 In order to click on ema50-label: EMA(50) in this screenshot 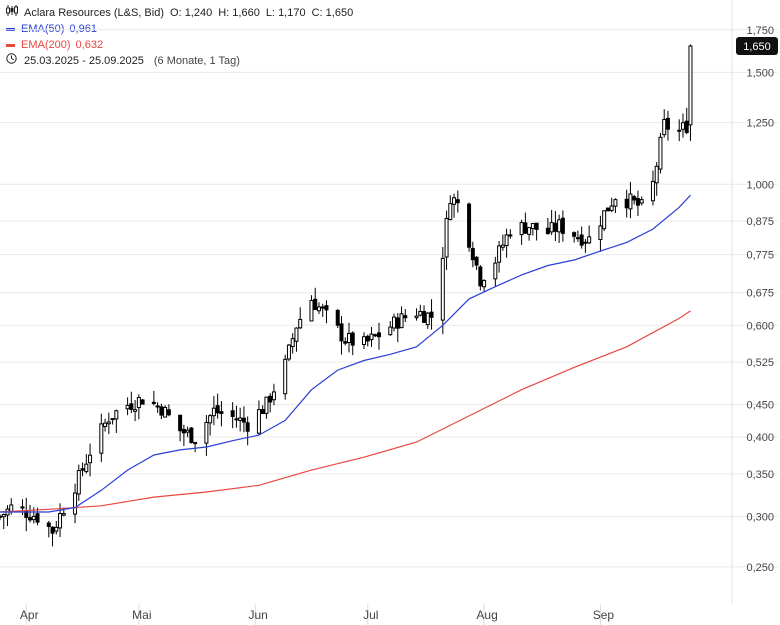, I will do `click(43, 29)`.